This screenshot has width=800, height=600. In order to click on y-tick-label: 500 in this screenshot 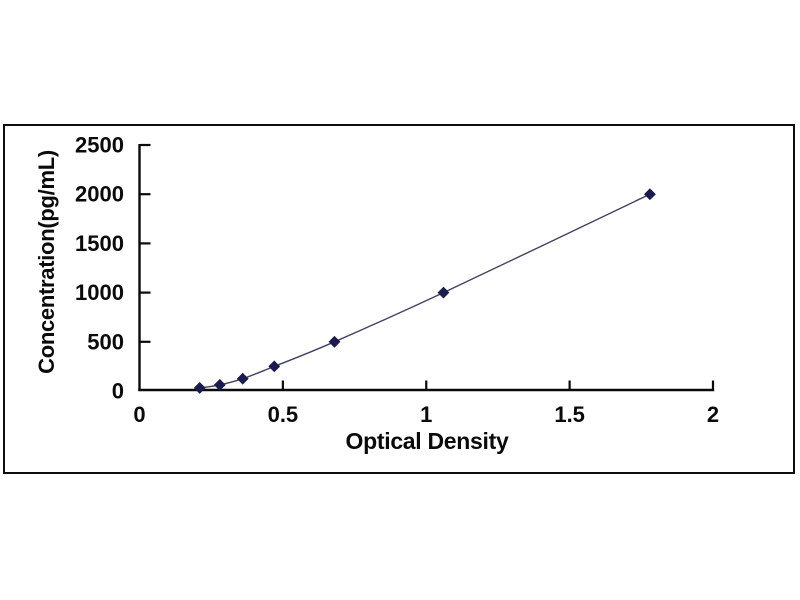, I will do `click(105, 341)`.